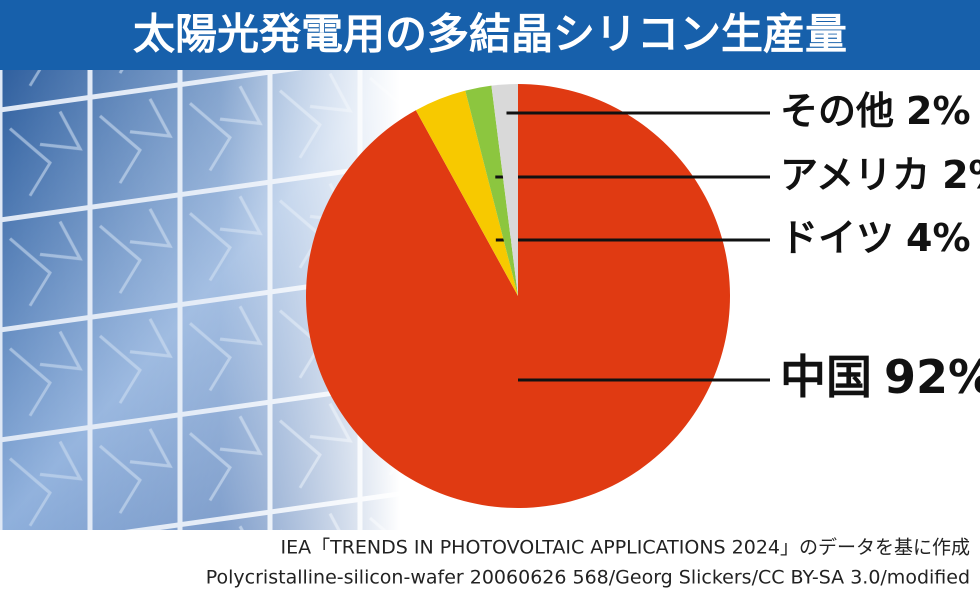  I want to click on slice-label: ドイツ 4%, so click(875, 238).